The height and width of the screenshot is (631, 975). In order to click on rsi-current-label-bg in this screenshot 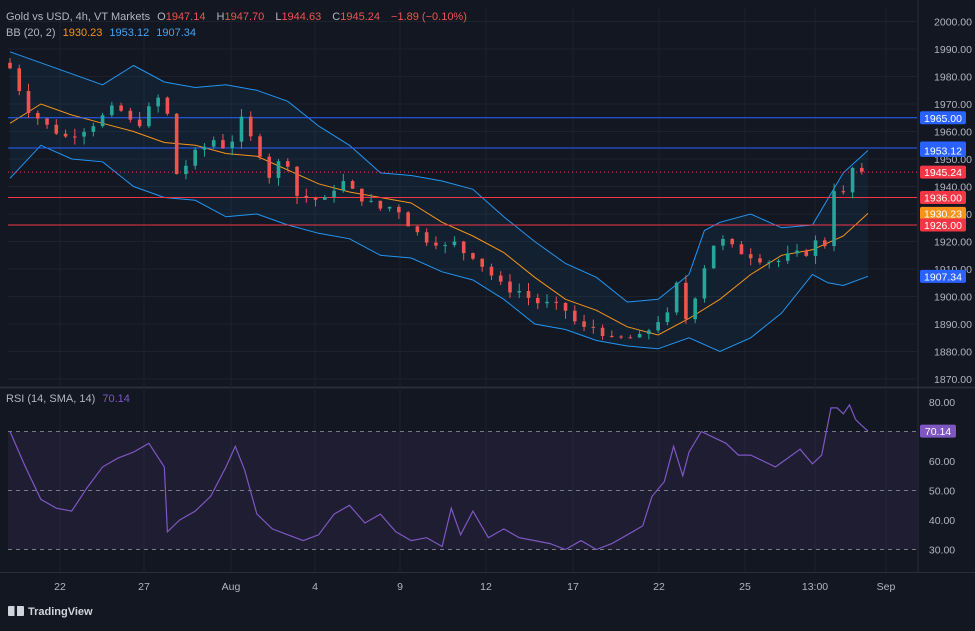, I will do `click(938, 431)`.